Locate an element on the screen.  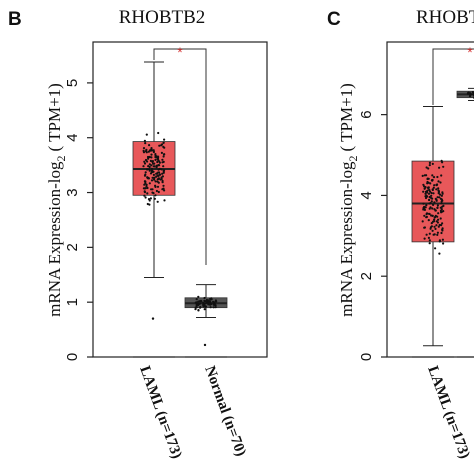
y-tick-label-2: 2 is located at coordinates (72, 247).